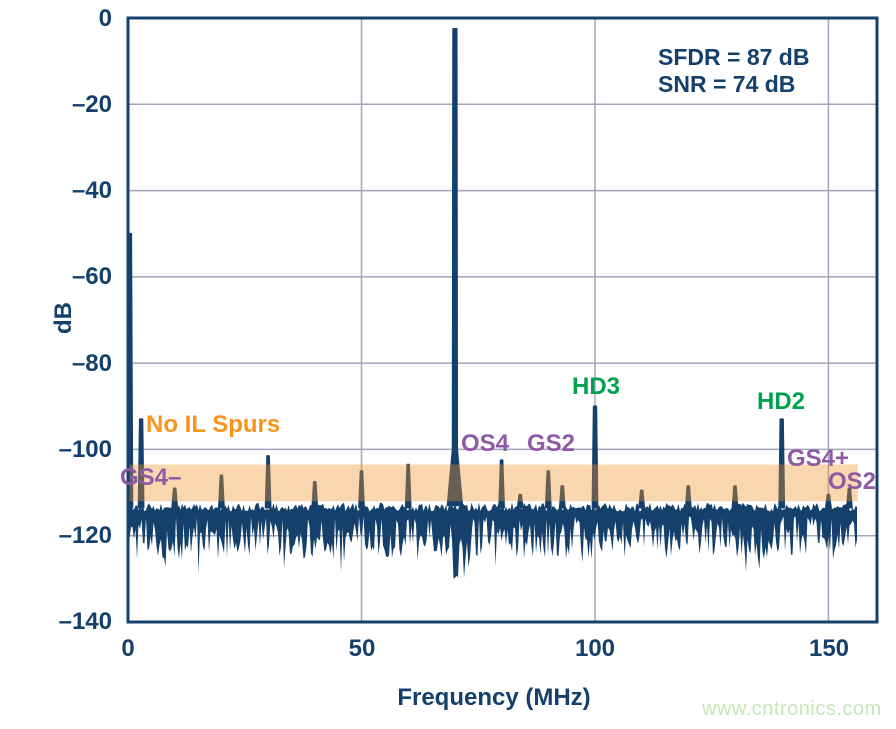  What do you see at coordinates (362, 648) in the screenshot?
I see `x-axis-tick-label: 50` at bounding box center [362, 648].